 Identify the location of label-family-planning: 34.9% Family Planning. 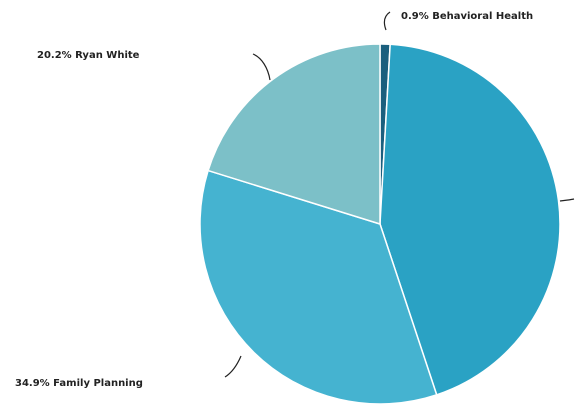
(79, 383).